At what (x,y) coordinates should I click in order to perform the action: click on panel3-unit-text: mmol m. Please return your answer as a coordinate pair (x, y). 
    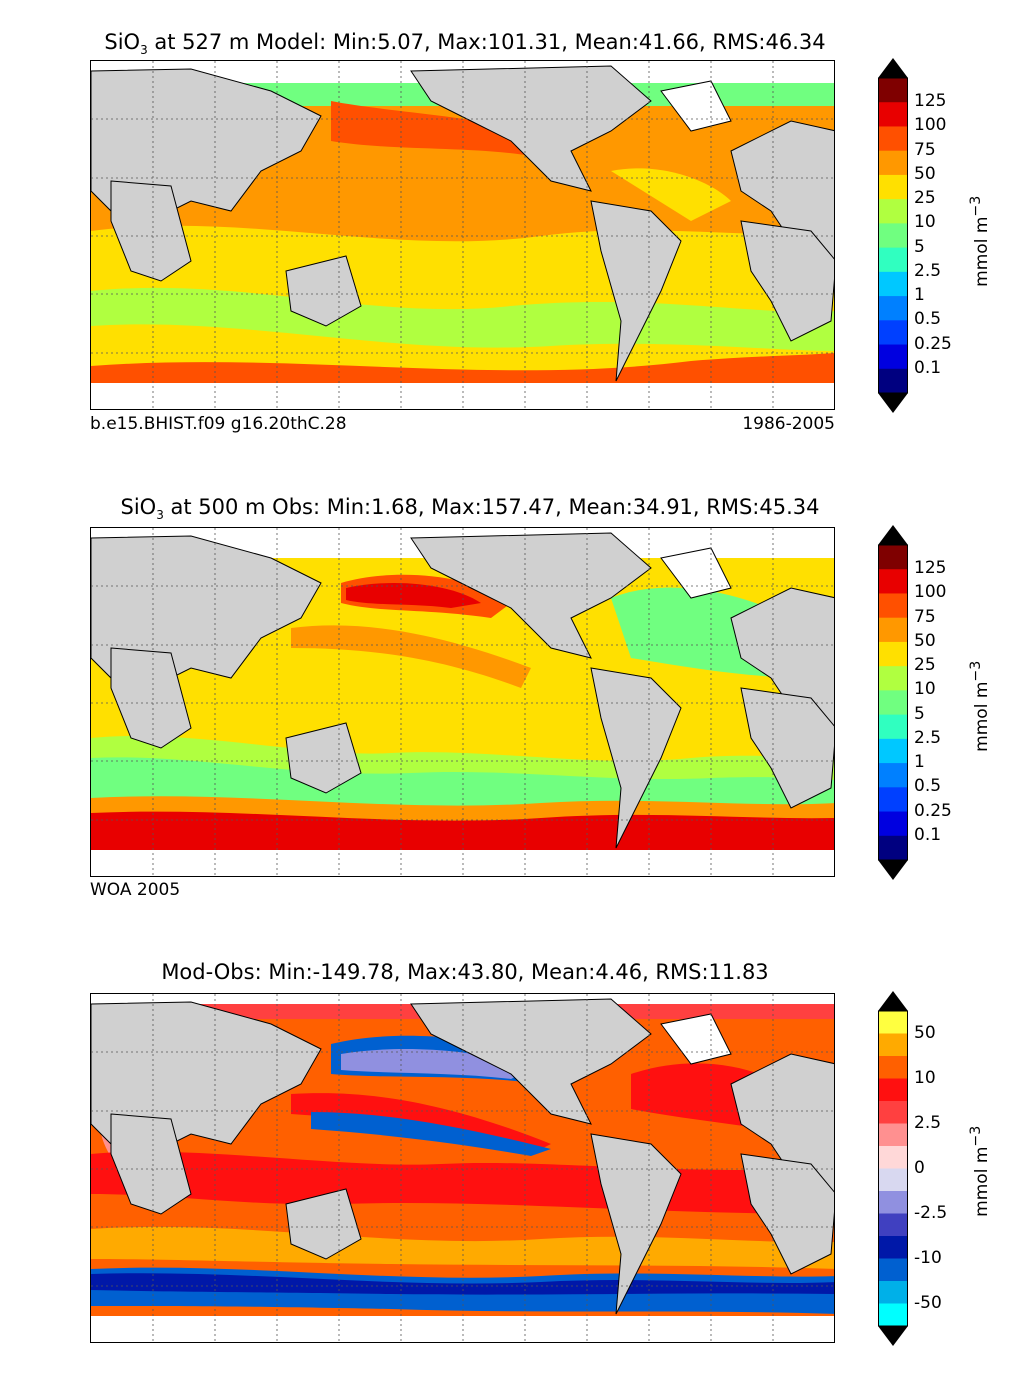
    Looking at the image, I should click on (981, 1181).